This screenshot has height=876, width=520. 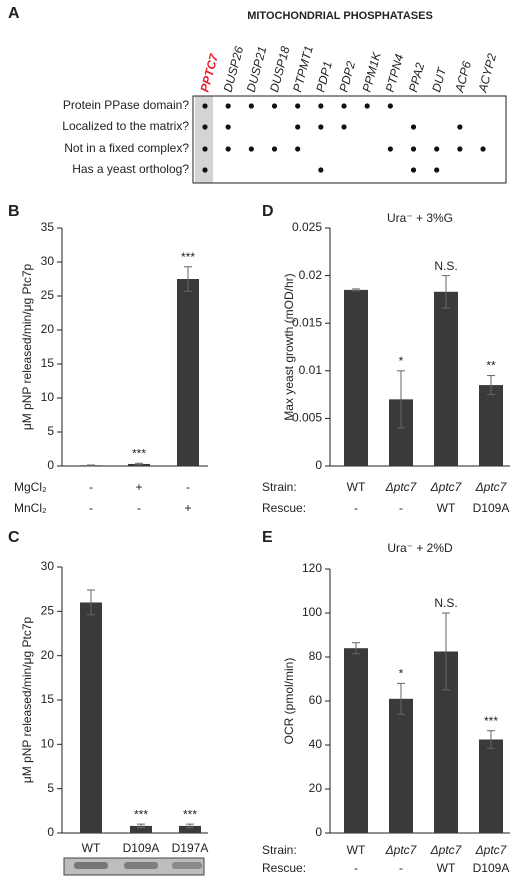 What do you see at coordinates (14, 537) in the screenshot?
I see `panel-letter: C` at bounding box center [14, 537].